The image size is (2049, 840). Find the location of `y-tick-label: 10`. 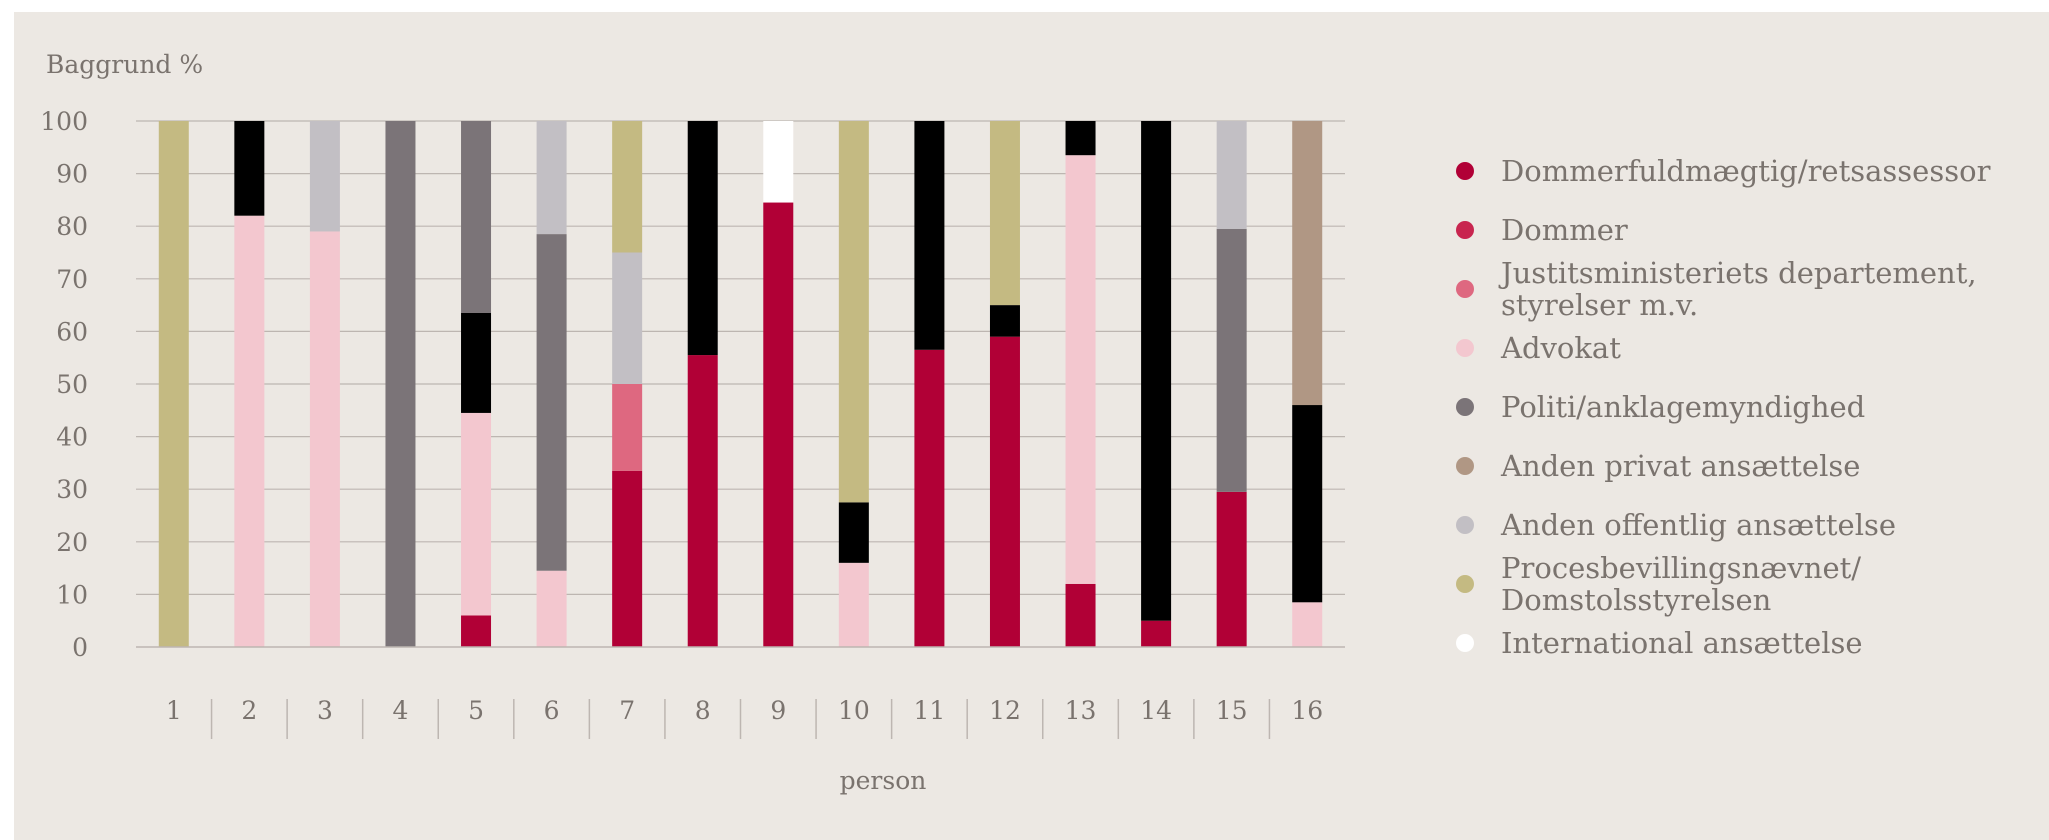

y-tick-label: 10 is located at coordinates (72, 594).